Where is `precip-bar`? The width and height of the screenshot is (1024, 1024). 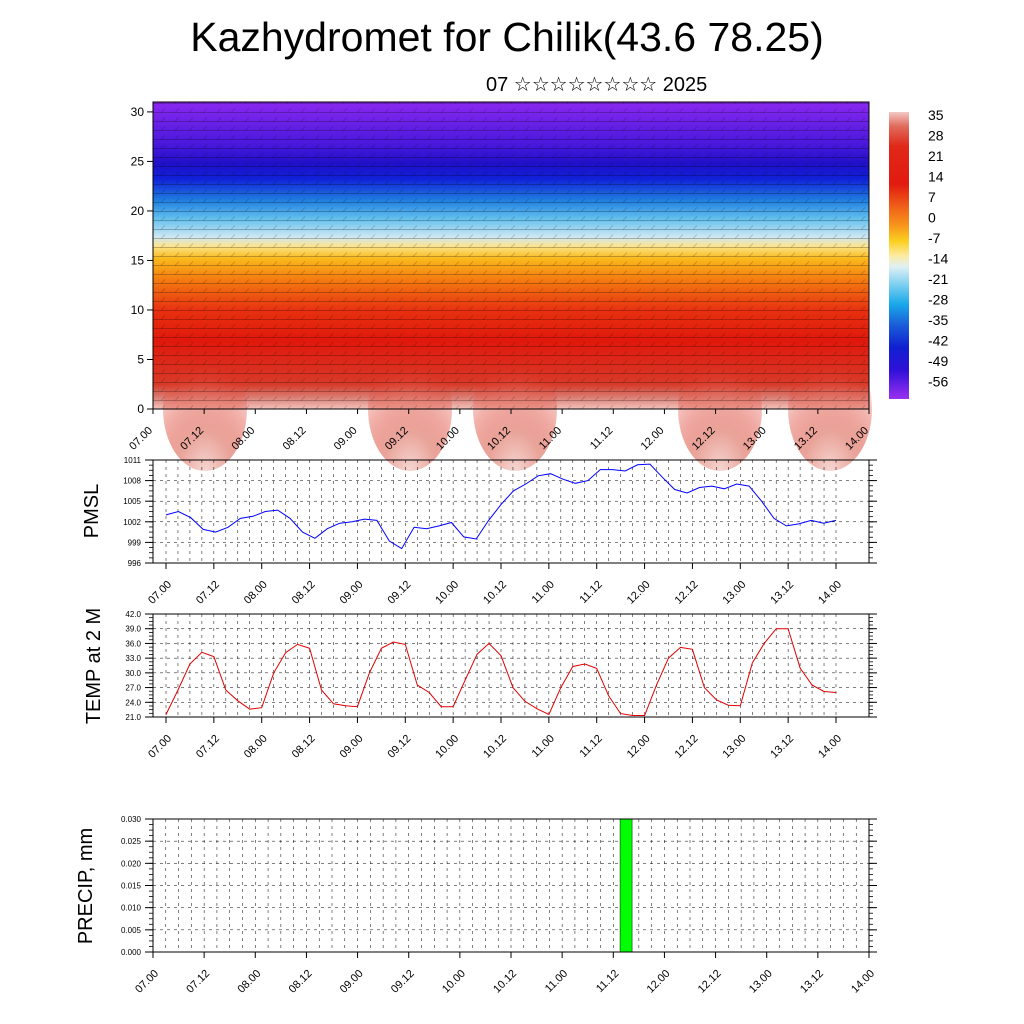
precip-bar is located at coordinates (626, 885).